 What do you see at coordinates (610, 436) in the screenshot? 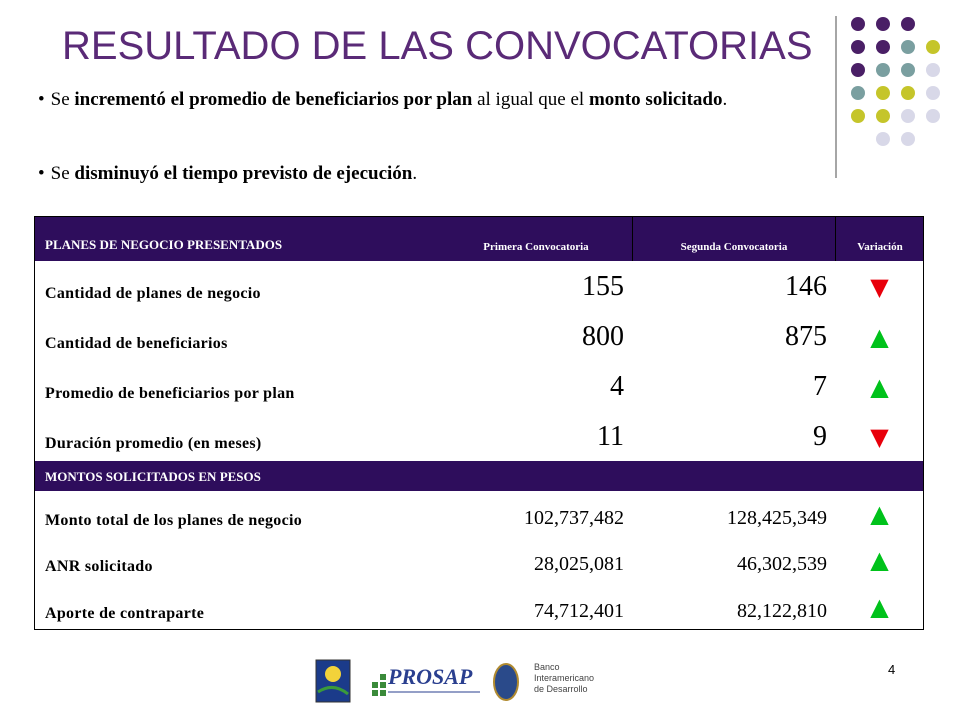
I see `value-cell: 11` at bounding box center [610, 436].